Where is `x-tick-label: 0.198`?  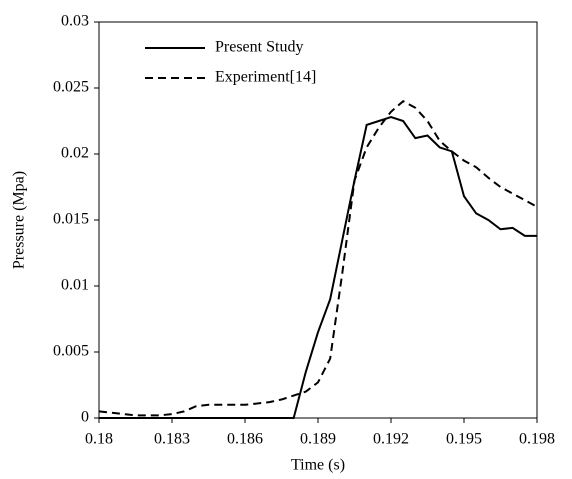 x-tick-label: 0.198 is located at coordinates (537, 439).